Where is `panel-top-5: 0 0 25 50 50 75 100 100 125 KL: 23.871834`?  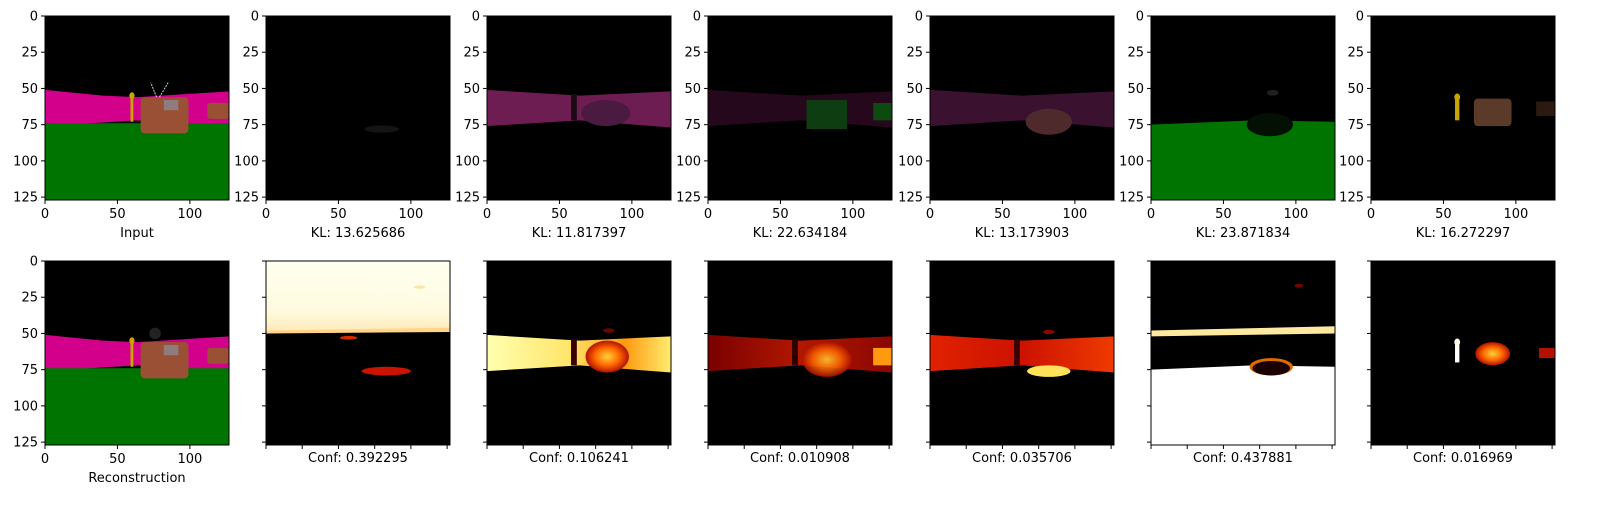
panel-top-5: 0 0 25 50 50 75 100 100 125 KL: 23.871834 is located at coordinates (1227, 125).